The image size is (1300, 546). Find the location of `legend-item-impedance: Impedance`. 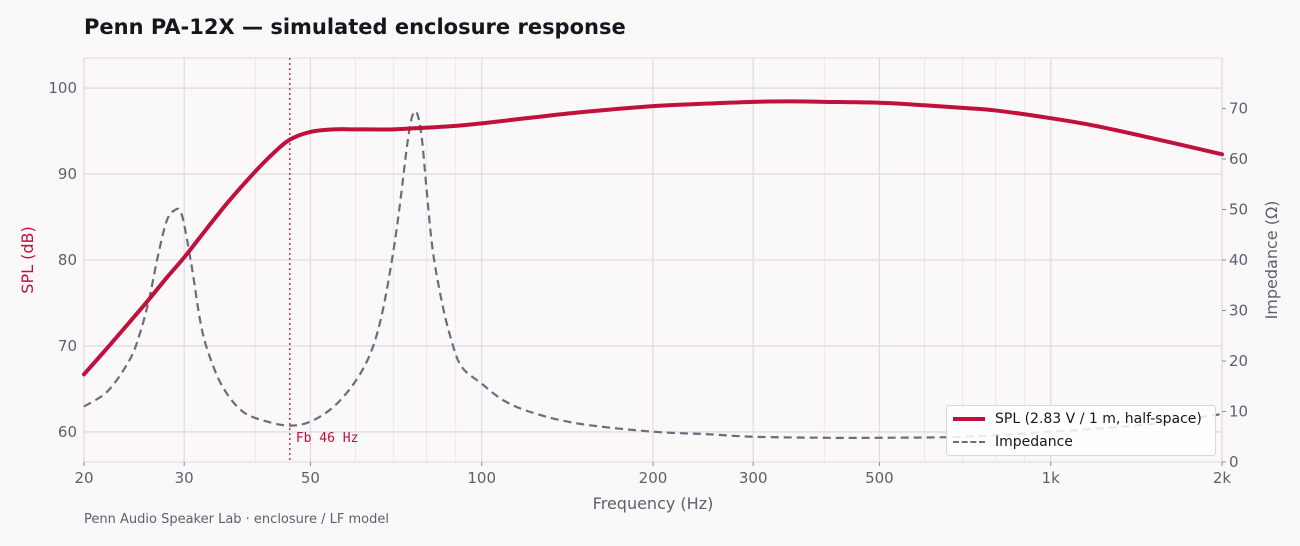

legend-item-impedance: Impedance is located at coordinates (1013, 442).